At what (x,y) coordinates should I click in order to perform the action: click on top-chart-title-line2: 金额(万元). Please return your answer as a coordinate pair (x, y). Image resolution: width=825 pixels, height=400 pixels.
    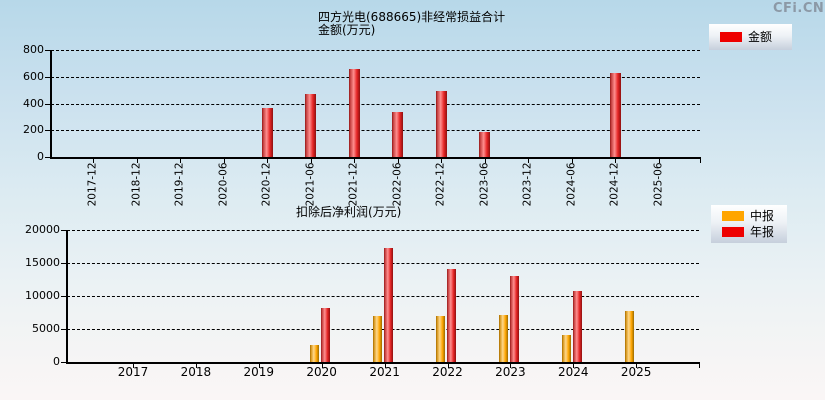
    Looking at the image, I should click on (347, 30).